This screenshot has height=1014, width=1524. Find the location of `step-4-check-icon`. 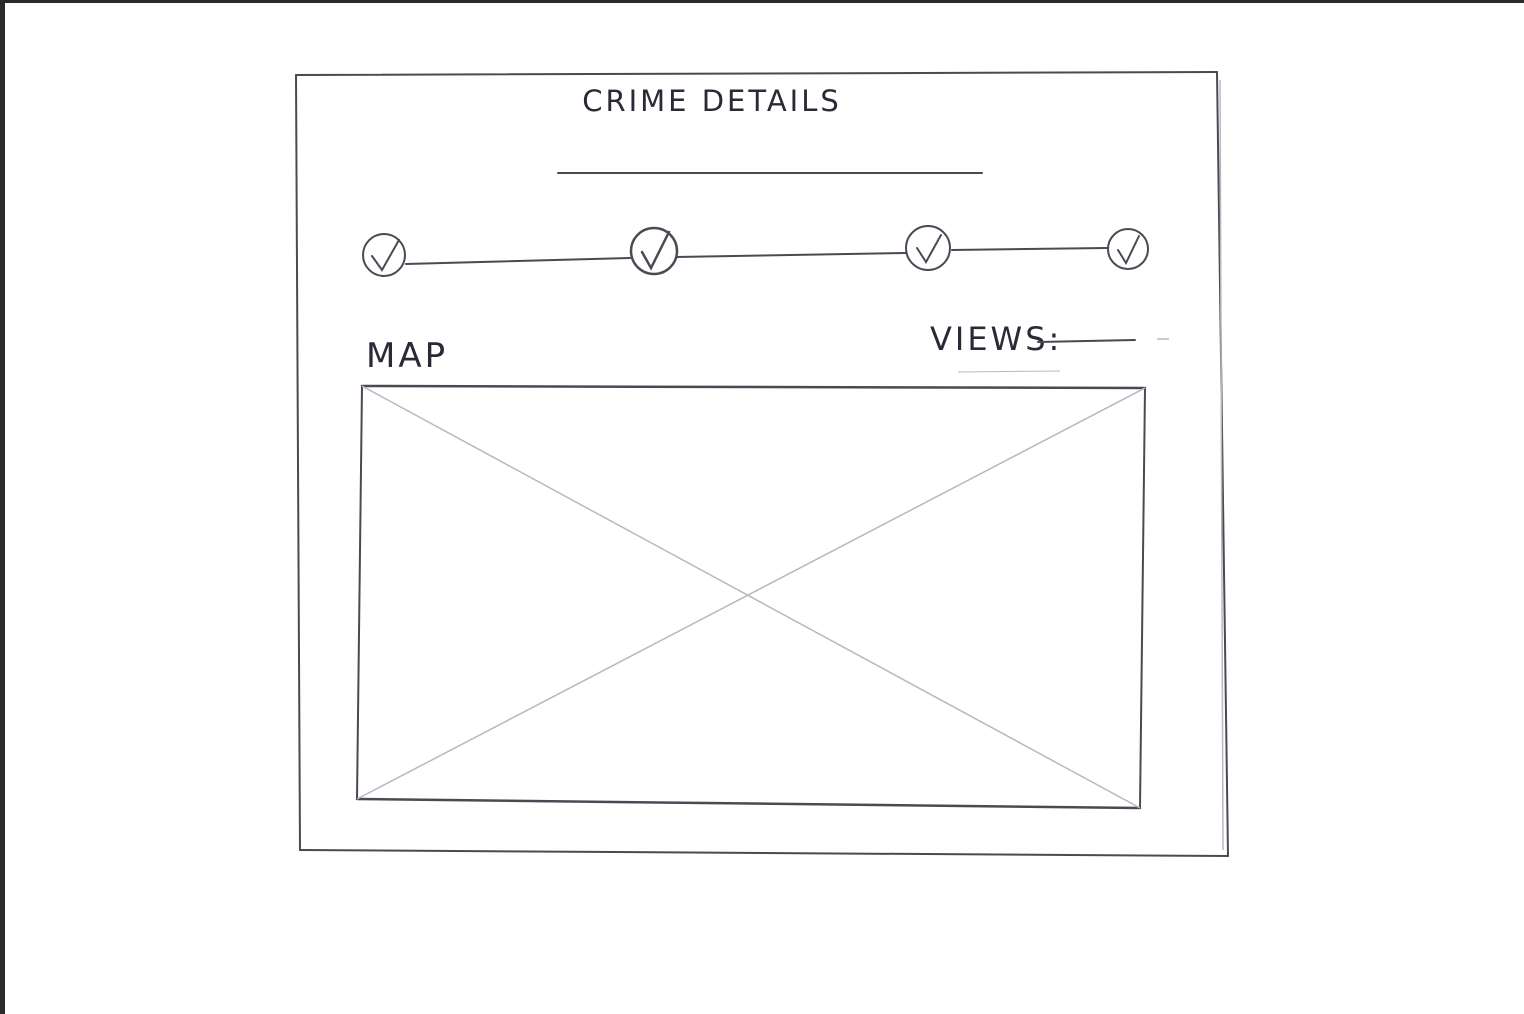

step-4-check-icon is located at coordinates (1128, 249).